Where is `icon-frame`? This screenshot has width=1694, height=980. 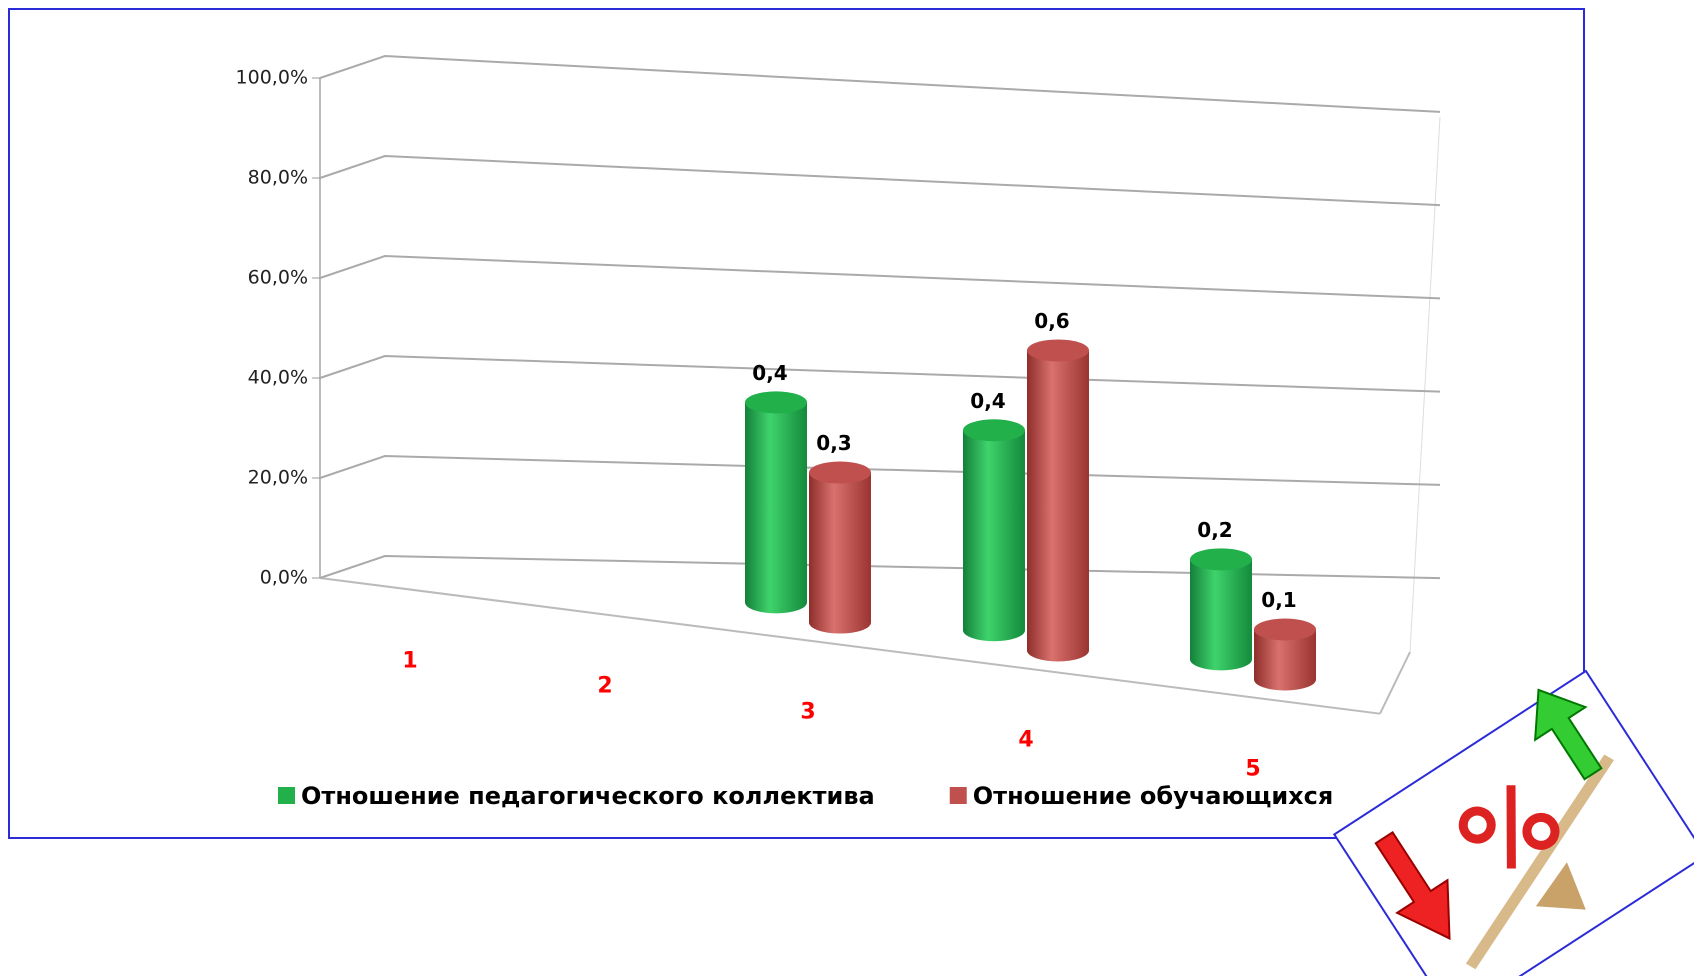
icon-frame is located at coordinates (1513, 824).